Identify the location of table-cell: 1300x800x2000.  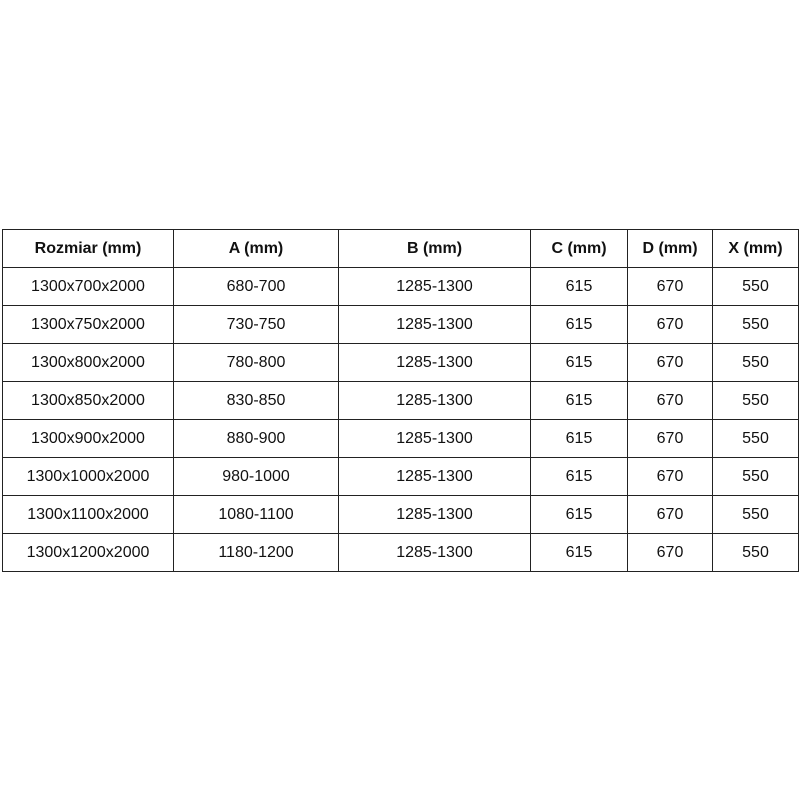
(88, 362).